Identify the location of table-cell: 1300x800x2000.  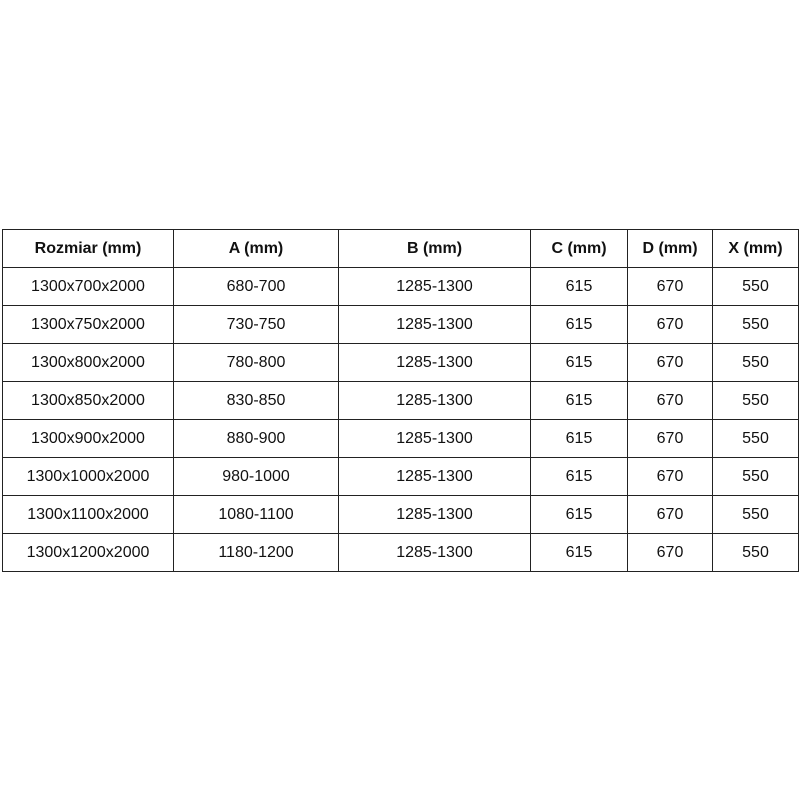
(88, 362).